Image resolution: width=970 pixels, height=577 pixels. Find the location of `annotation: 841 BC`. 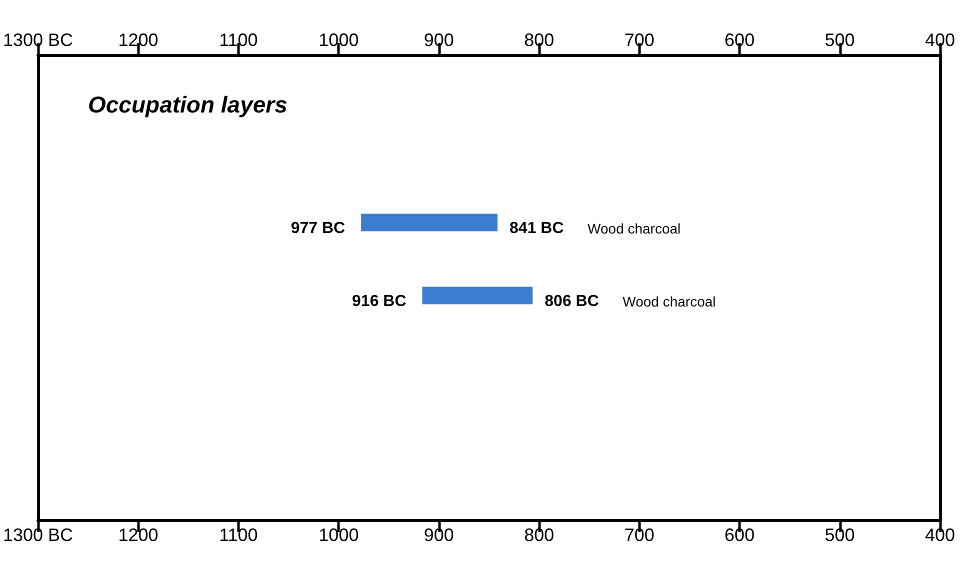

annotation: 841 BC is located at coordinates (537, 228).